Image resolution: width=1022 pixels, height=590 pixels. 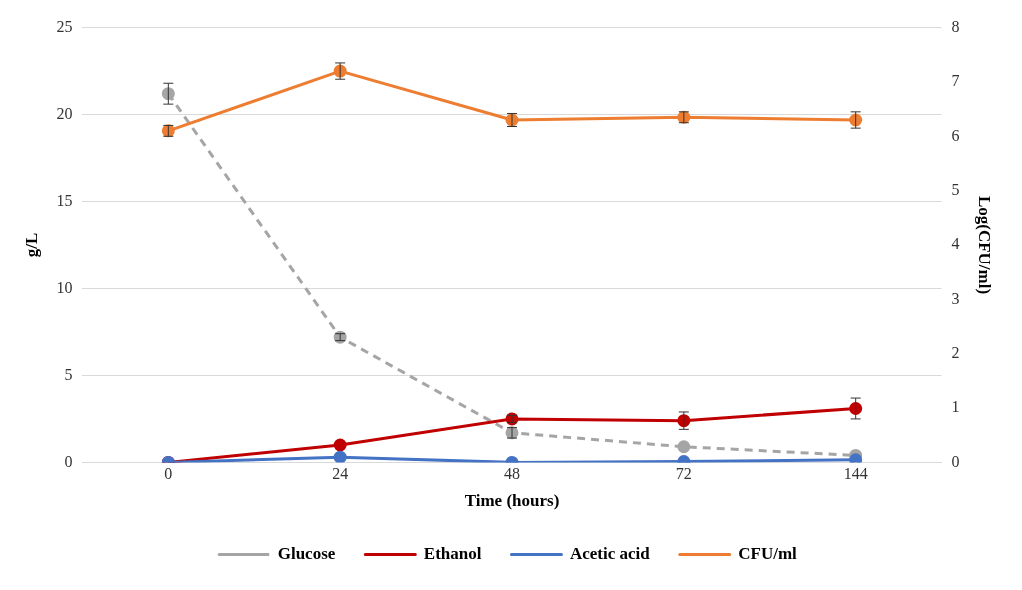 What do you see at coordinates (306, 553) in the screenshot?
I see `legend-label: Glucose` at bounding box center [306, 553].